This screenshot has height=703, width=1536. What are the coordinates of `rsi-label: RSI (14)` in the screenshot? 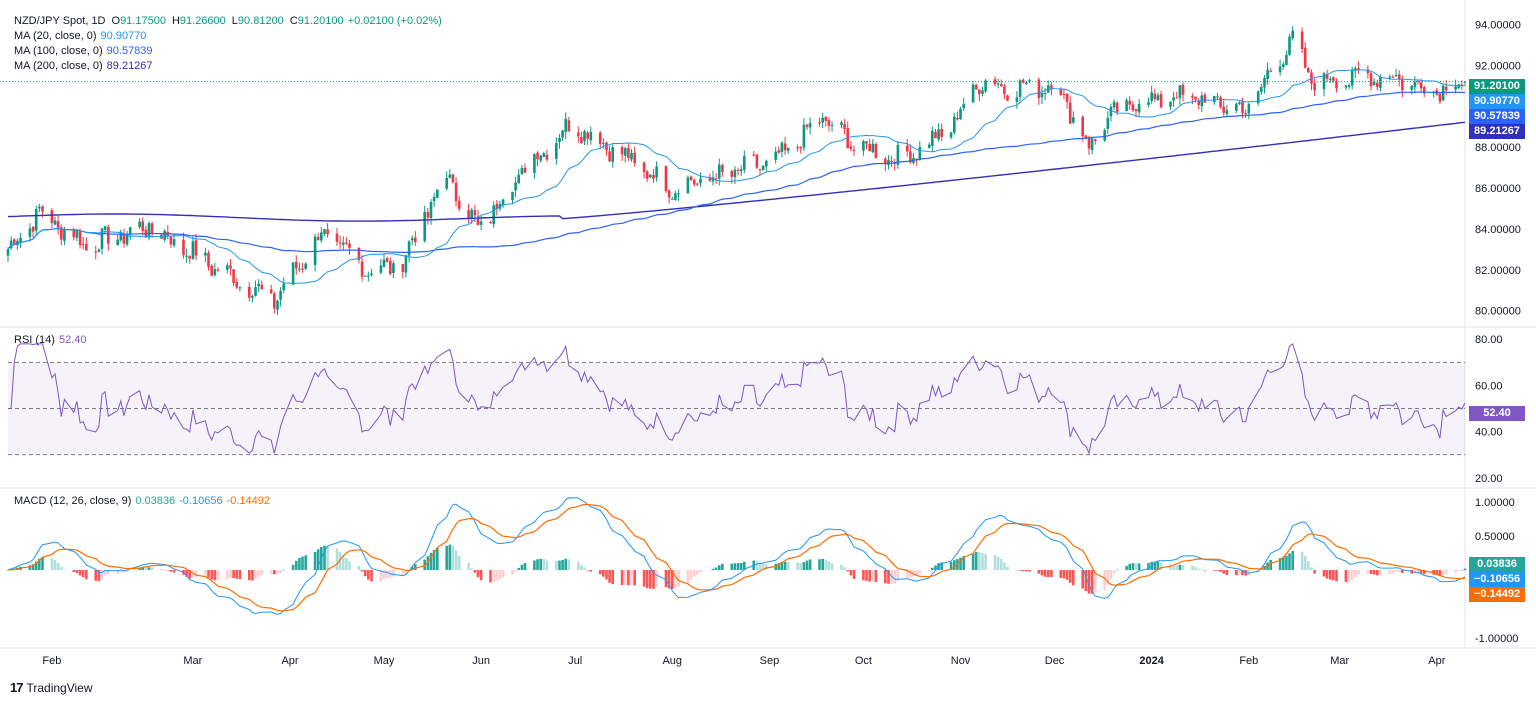 It's located at (34, 340).